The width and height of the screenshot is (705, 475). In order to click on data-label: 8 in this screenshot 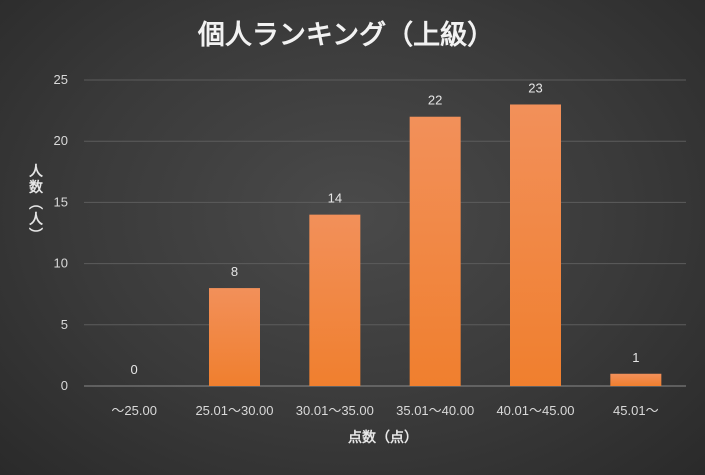, I will do `click(234, 271)`.